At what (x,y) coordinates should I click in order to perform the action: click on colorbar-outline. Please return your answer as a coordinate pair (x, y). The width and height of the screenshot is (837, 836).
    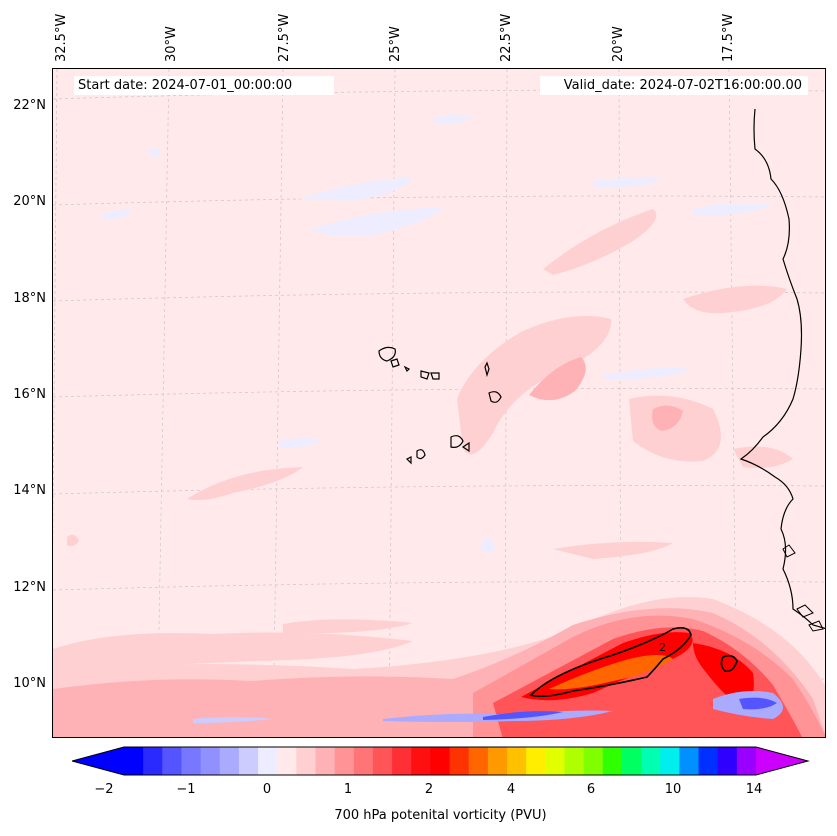
    Looking at the image, I should click on (441, 761).